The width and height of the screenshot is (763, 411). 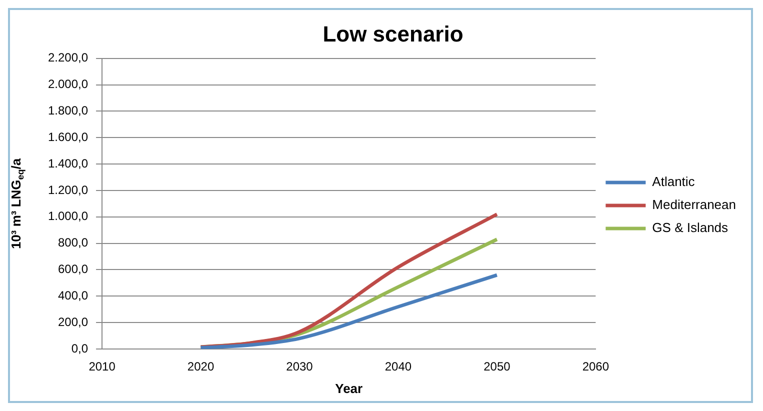 I want to click on x-tick-label: 2060, so click(x=596, y=367).